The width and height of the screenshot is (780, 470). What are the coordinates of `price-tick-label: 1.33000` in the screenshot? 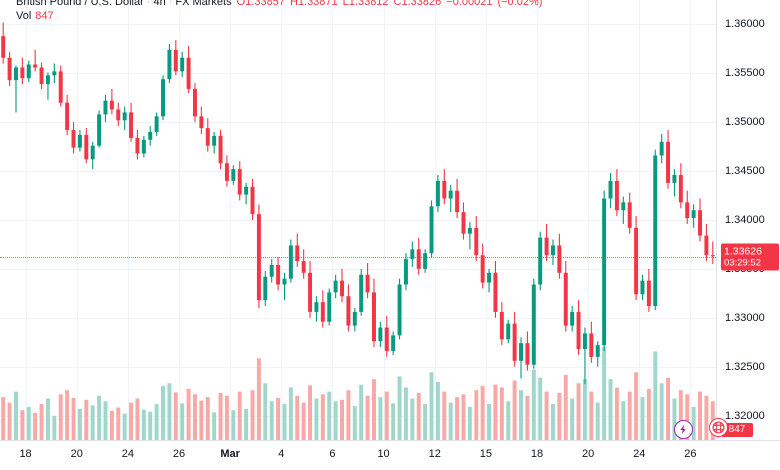 It's located at (745, 317).